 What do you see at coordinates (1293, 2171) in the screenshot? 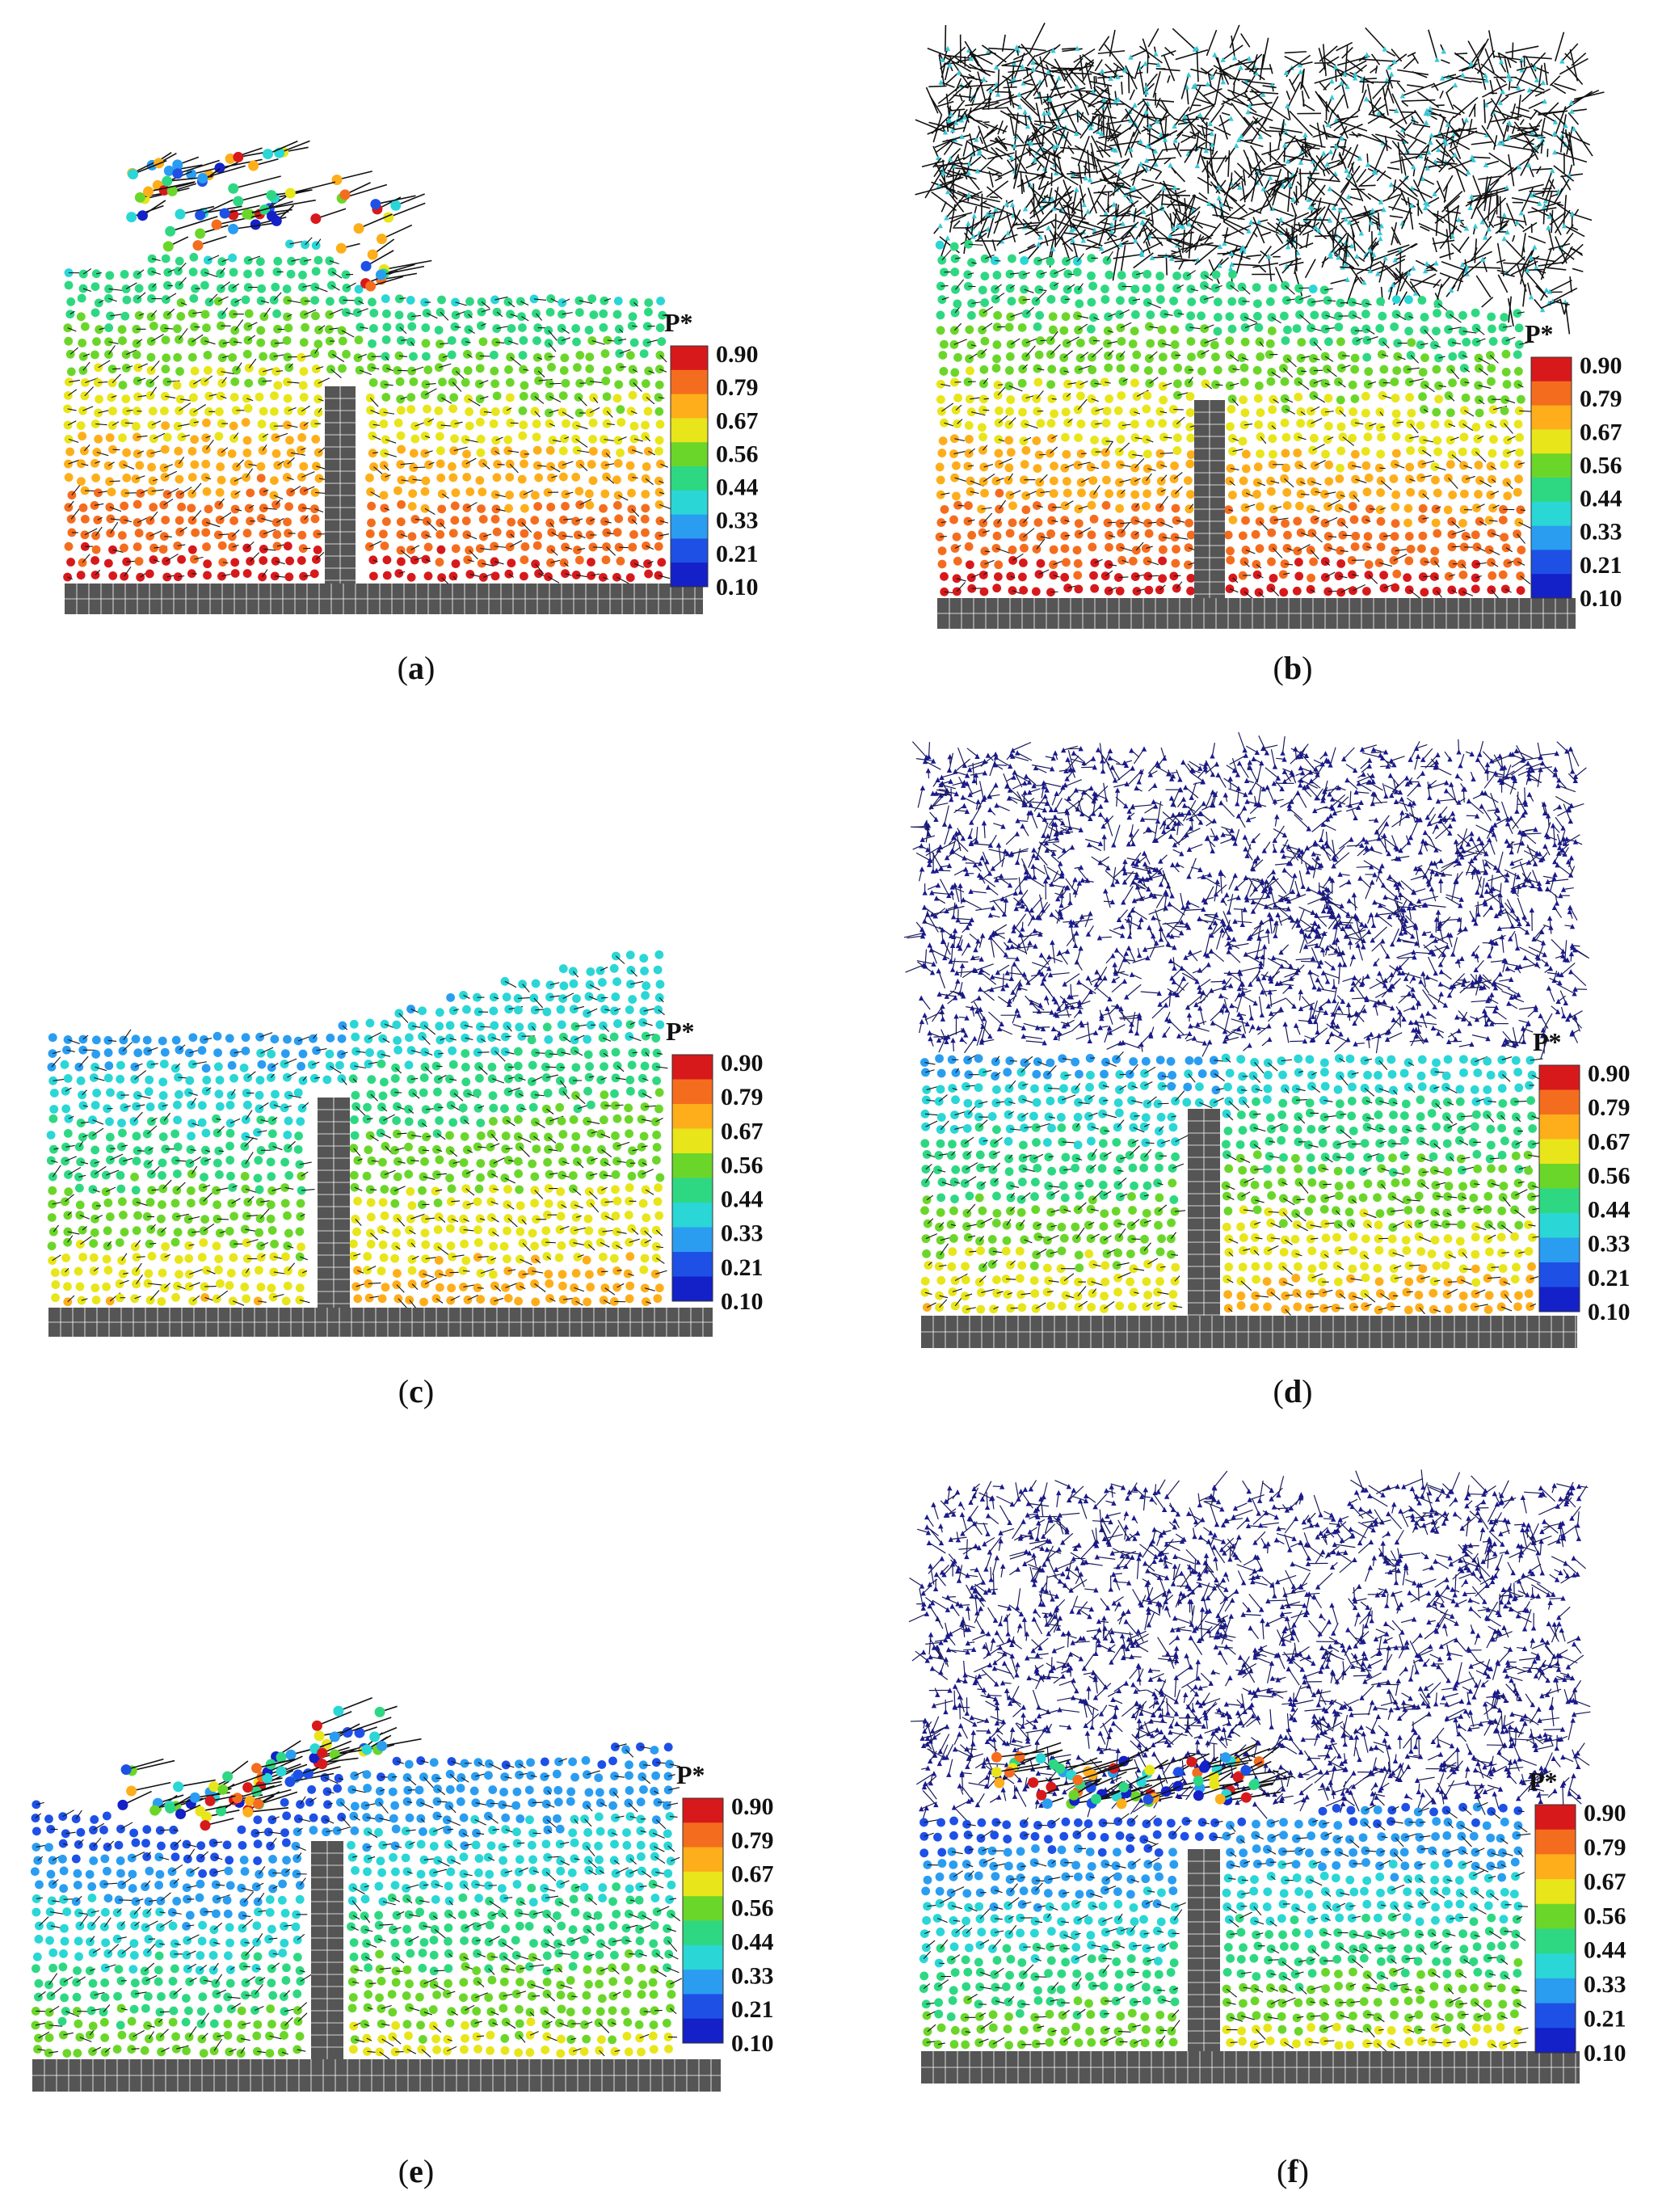
I see `panel-caption: (f)` at bounding box center [1293, 2171].